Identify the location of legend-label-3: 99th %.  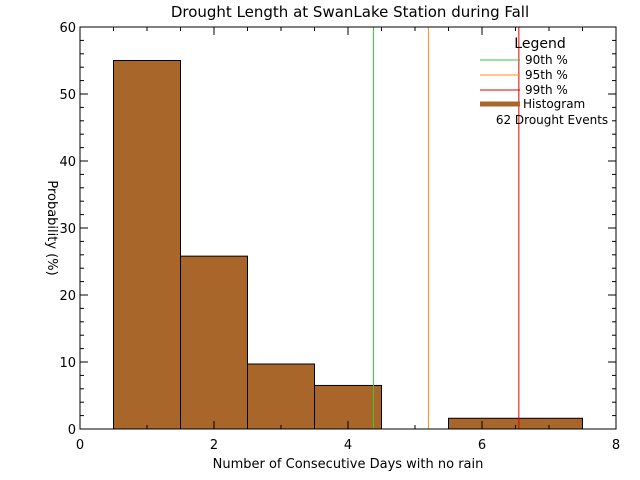
(546, 90).